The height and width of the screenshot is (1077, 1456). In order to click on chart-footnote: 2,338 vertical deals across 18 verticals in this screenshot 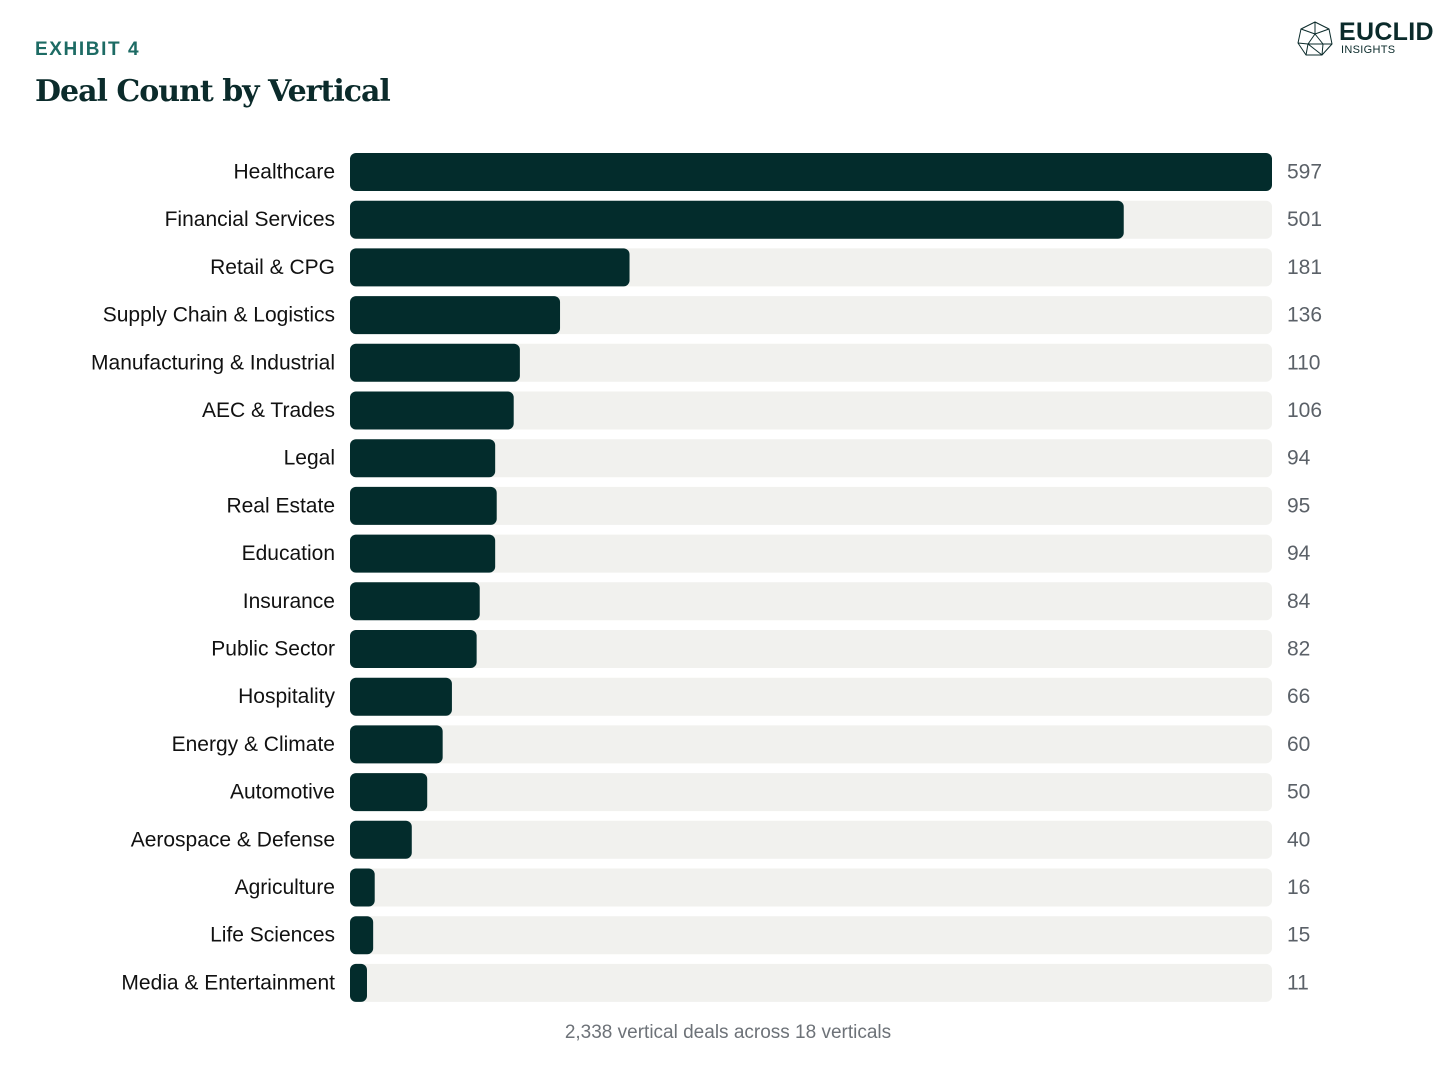, I will do `click(728, 1032)`.